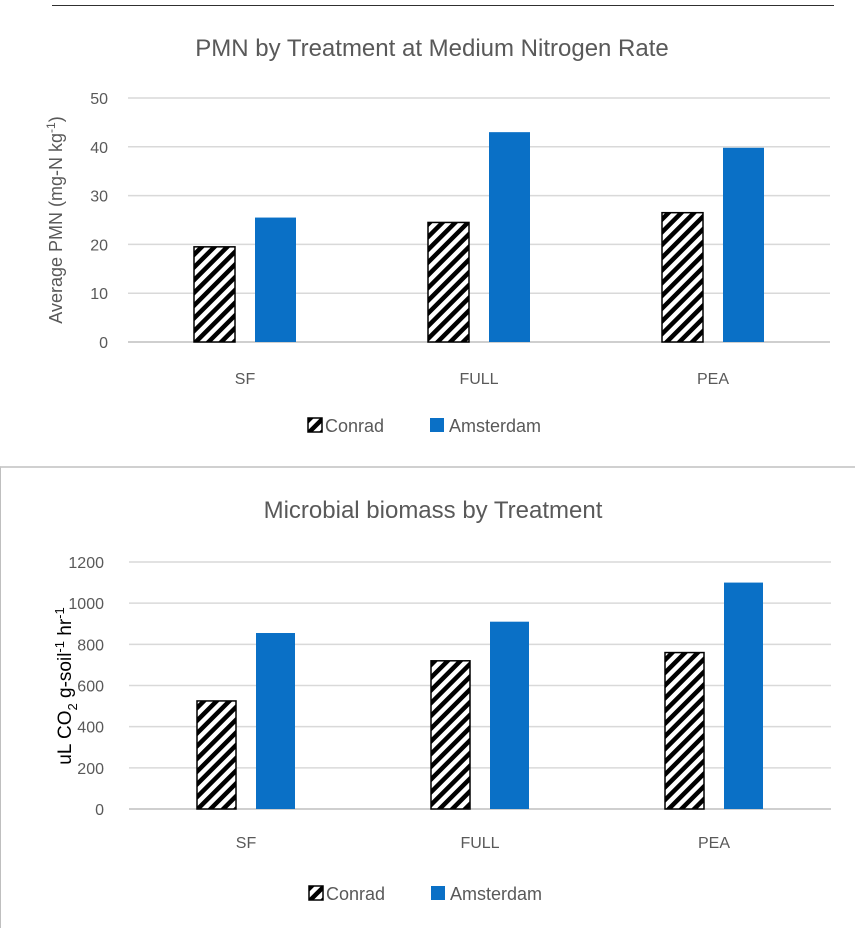 This screenshot has height=928, width=855. Describe the element at coordinates (99, 148) in the screenshot. I see `y-tick-label: 40` at that location.